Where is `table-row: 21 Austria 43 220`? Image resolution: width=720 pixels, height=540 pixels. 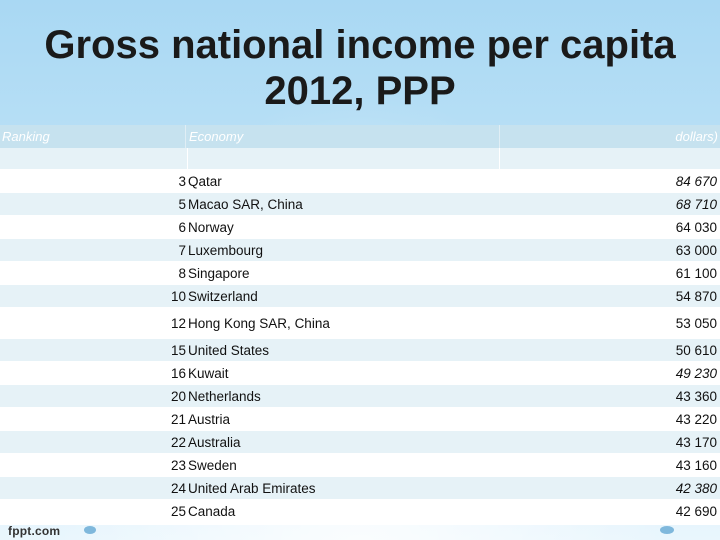
table-row: 21 Austria 43 220 is located at coordinates (360, 419).